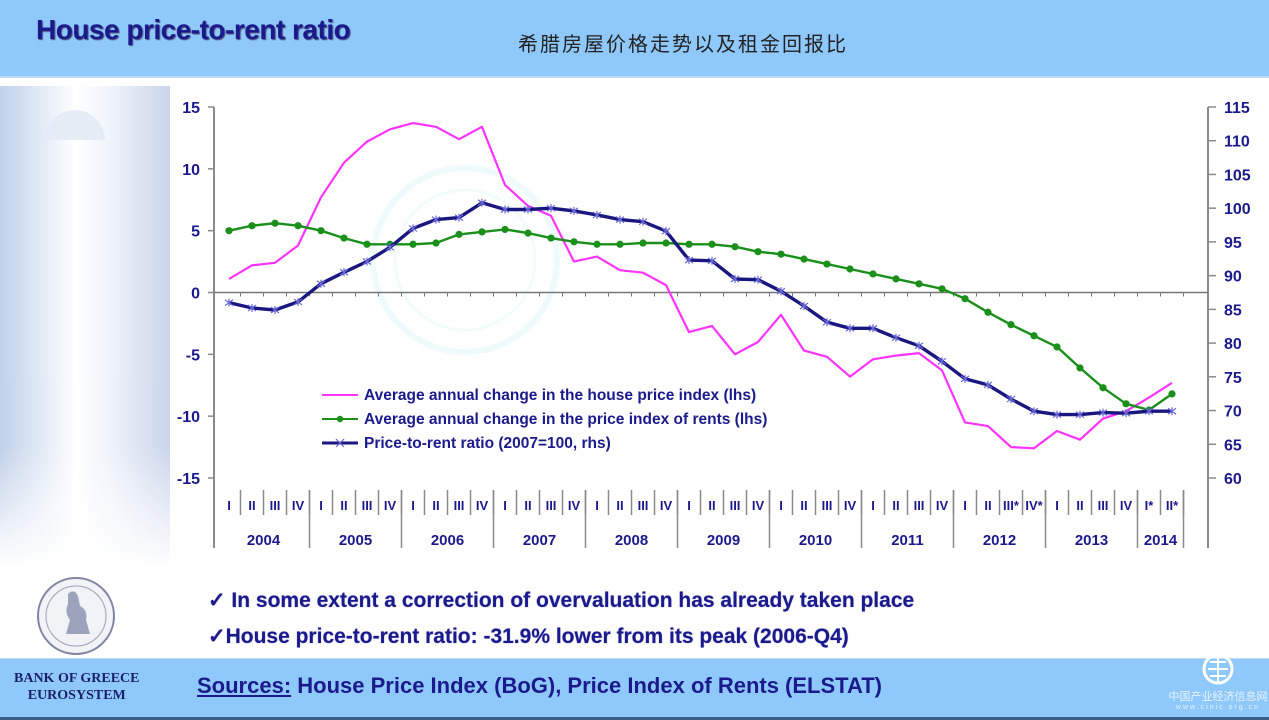  I want to click on bank-seal-logo, so click(76, 616).